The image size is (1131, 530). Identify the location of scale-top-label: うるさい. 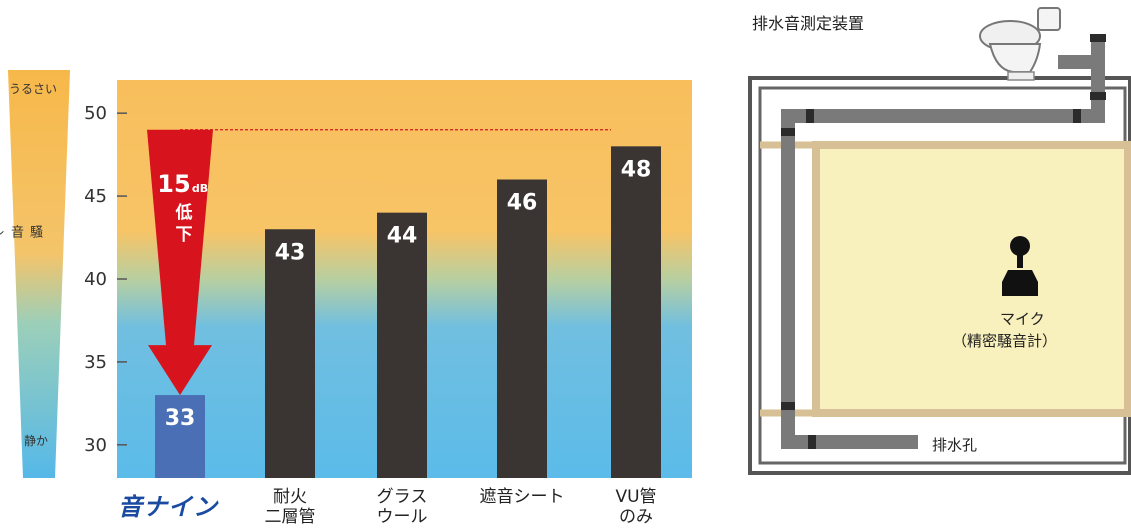
(33, 89).